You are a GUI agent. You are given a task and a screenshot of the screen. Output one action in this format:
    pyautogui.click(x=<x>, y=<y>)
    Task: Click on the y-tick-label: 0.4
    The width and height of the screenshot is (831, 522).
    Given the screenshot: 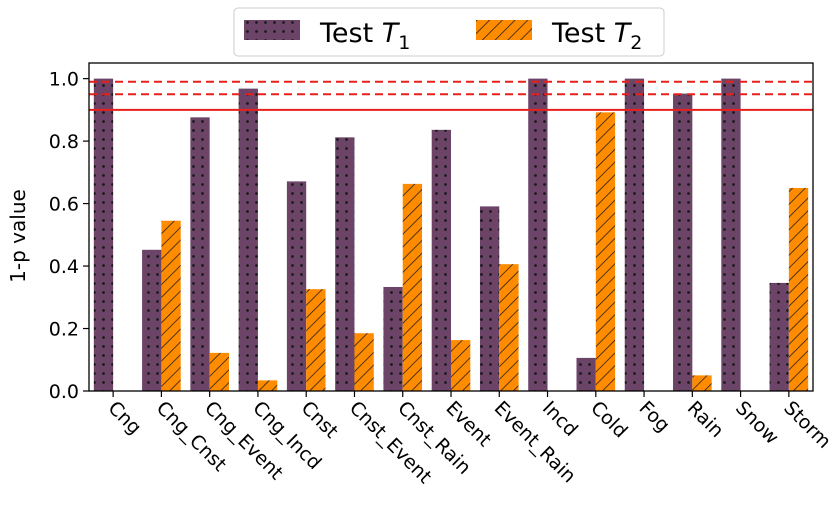 What is the action you would take?
    pyautogui.click(x=64, y=267)
    